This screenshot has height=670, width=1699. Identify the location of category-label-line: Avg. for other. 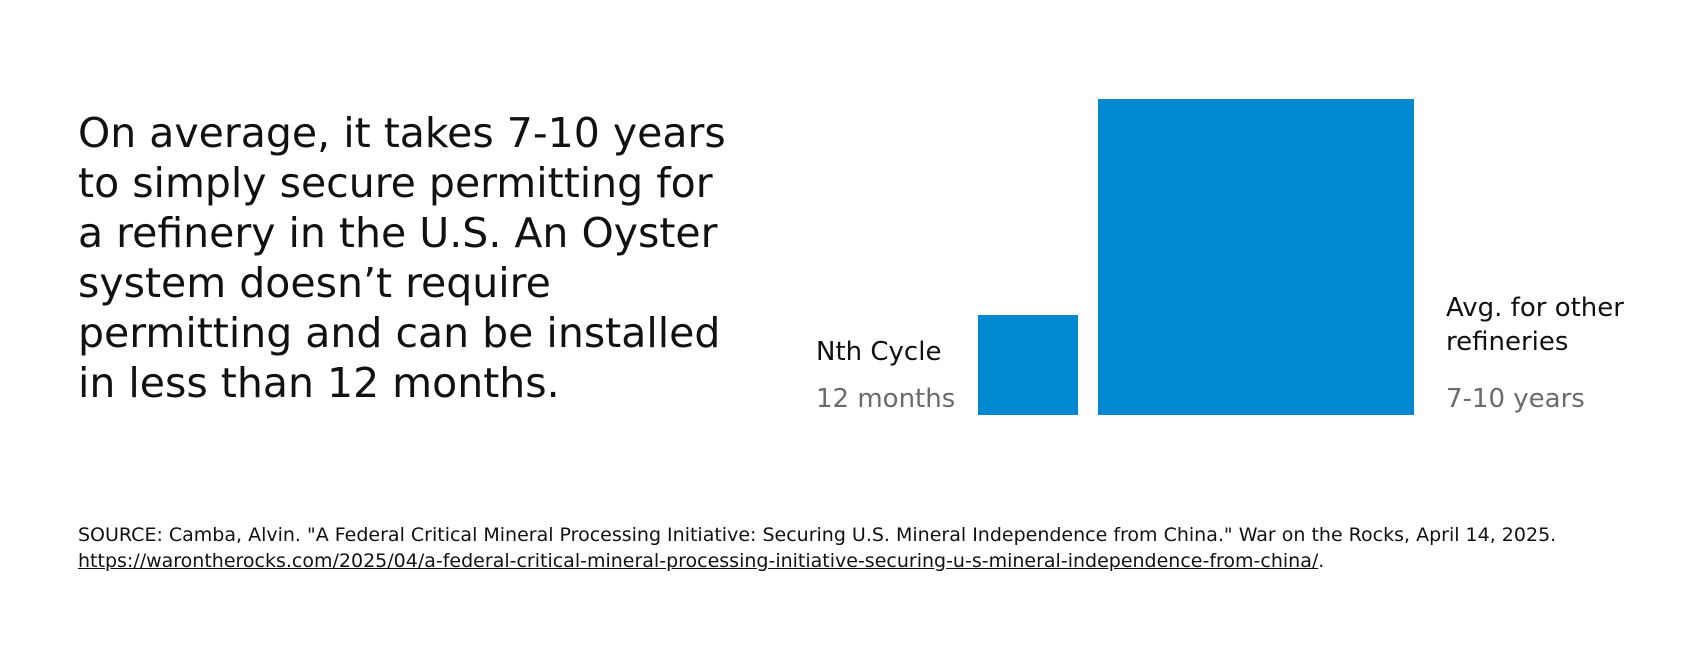
(1535, 308).